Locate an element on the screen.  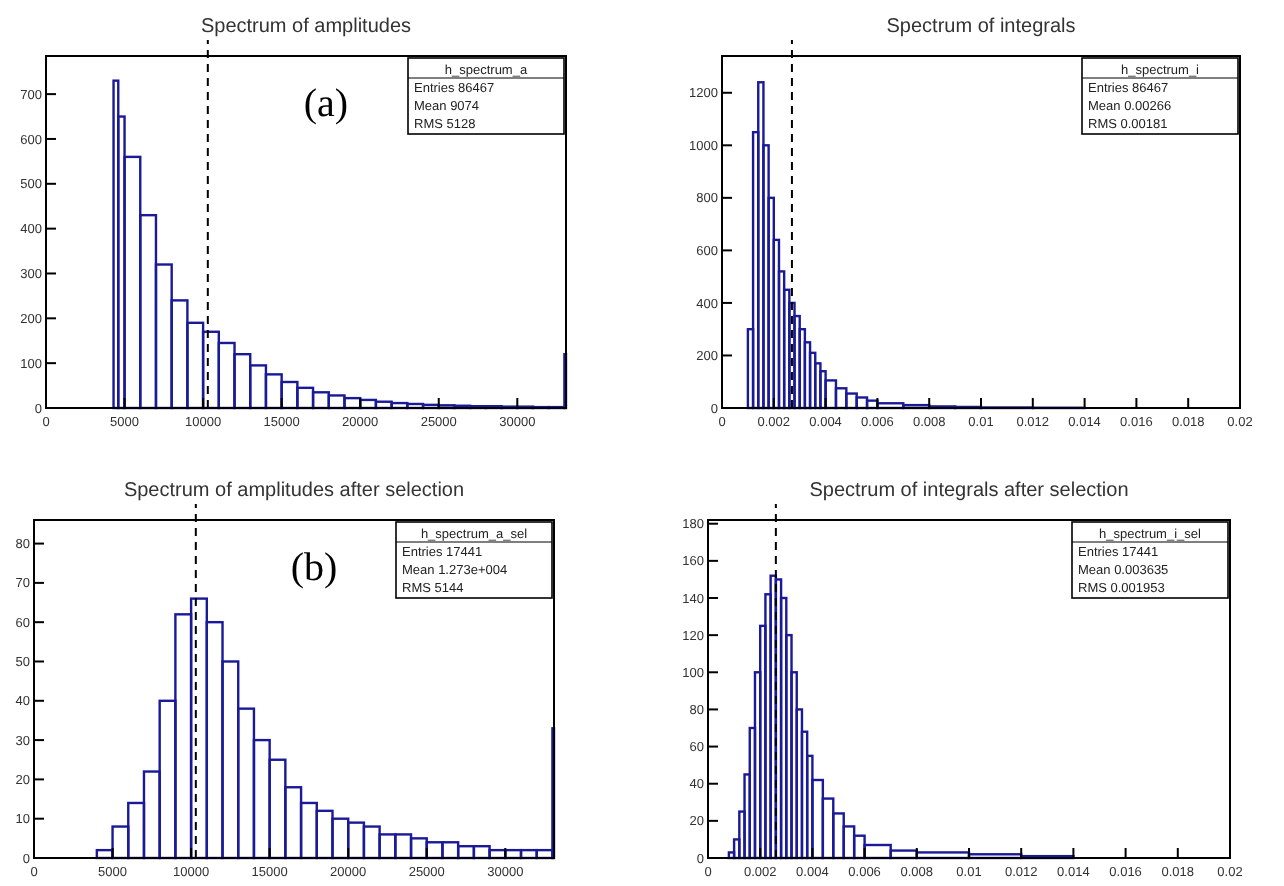
chart-title: Spectrum of amplitudes after selection is located at coordinates (294, 491).